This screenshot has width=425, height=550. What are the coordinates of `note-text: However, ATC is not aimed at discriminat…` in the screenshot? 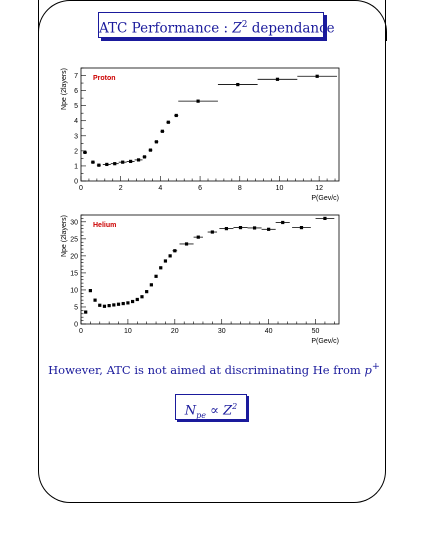 It's located at (214, 369).